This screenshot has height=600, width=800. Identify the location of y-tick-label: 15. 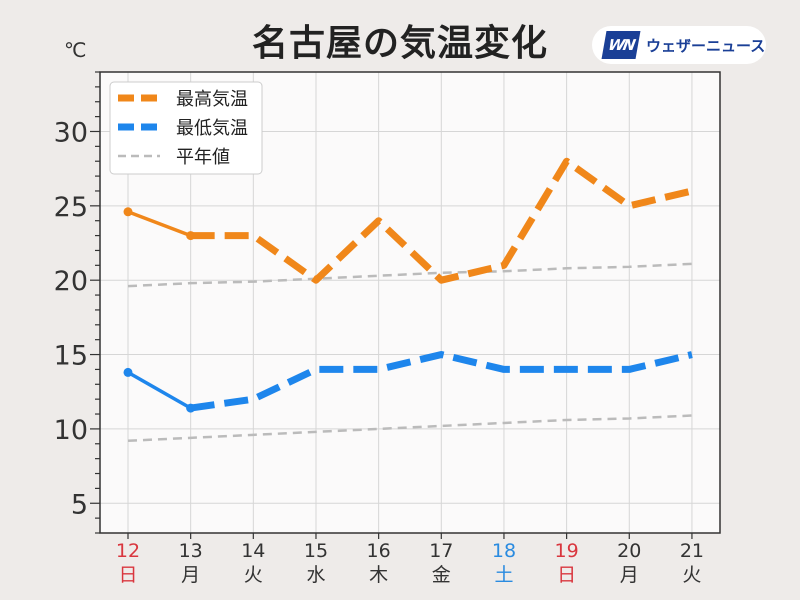
(71, 356).